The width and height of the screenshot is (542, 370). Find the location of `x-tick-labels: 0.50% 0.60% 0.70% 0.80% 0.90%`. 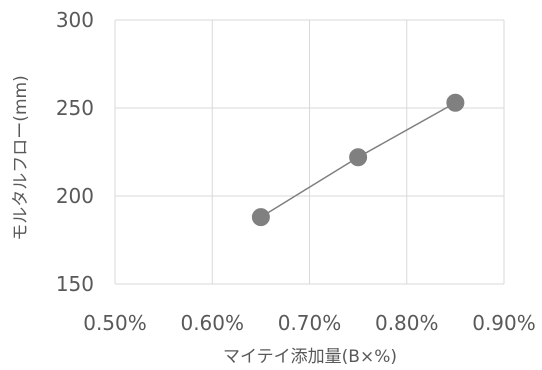

x-tick-labels: 0.50% 0.60% 0.70% 0.80% 0.90% is located at coordinates (309, 323).